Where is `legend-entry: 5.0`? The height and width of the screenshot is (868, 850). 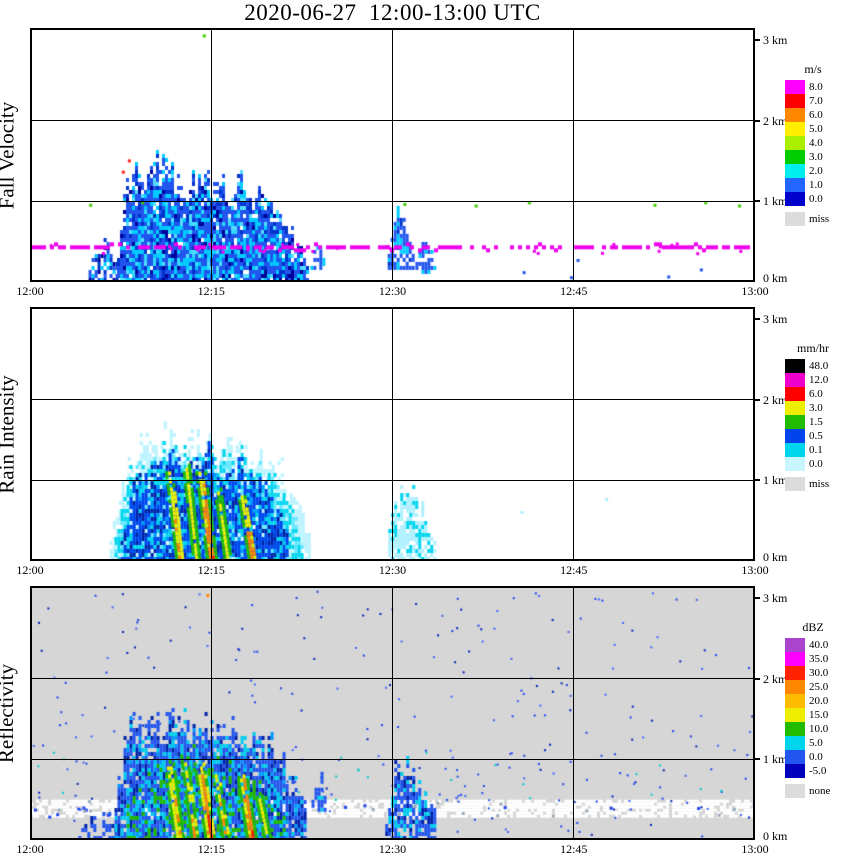 legend-entry: 5.0 is located at coordinates (817, 129).